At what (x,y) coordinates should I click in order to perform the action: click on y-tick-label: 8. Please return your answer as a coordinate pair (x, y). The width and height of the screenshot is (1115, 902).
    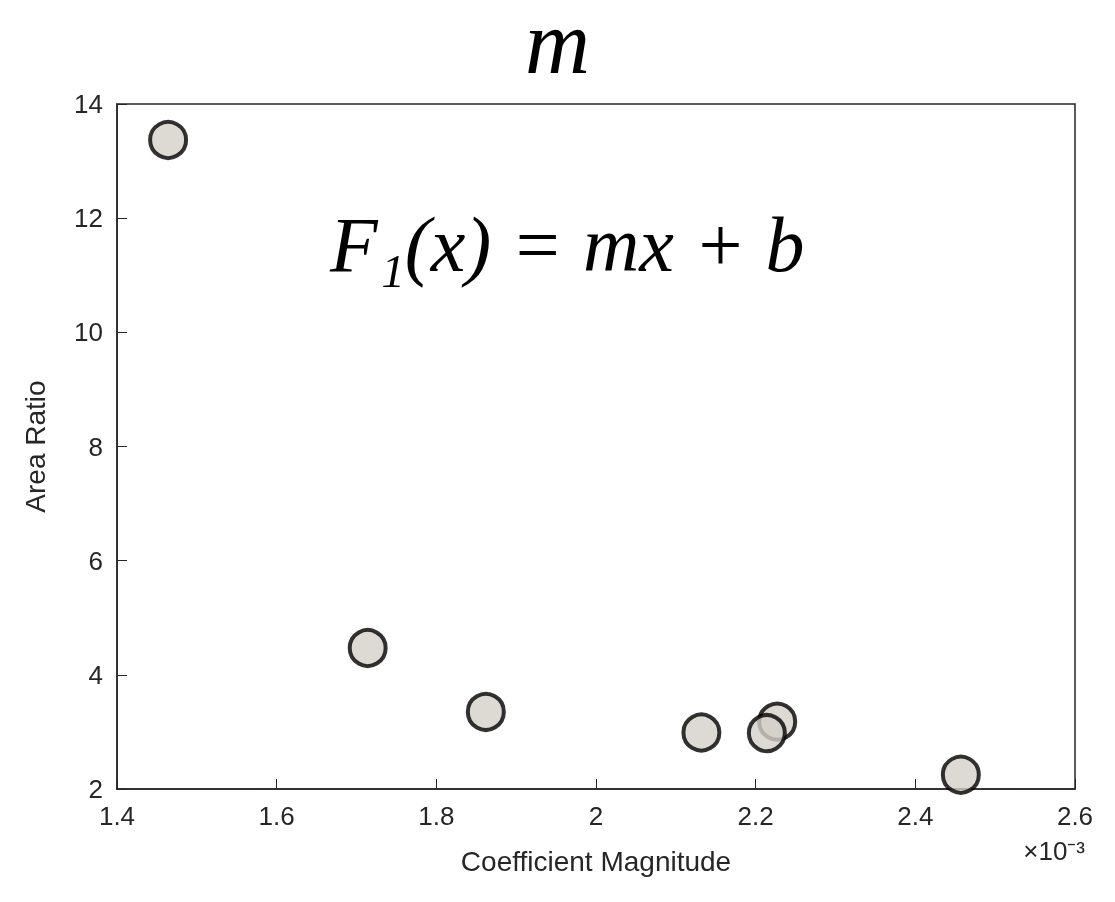
    Looking at the image, I should click on (95, 446).